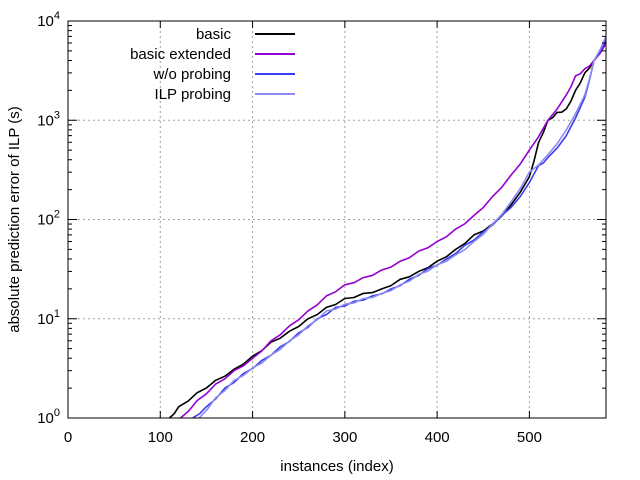  What do you see at coordinates (48, 417) in the screenshot?
I see `y-tick-label: 10⁰` at bounding box center [48, 417].